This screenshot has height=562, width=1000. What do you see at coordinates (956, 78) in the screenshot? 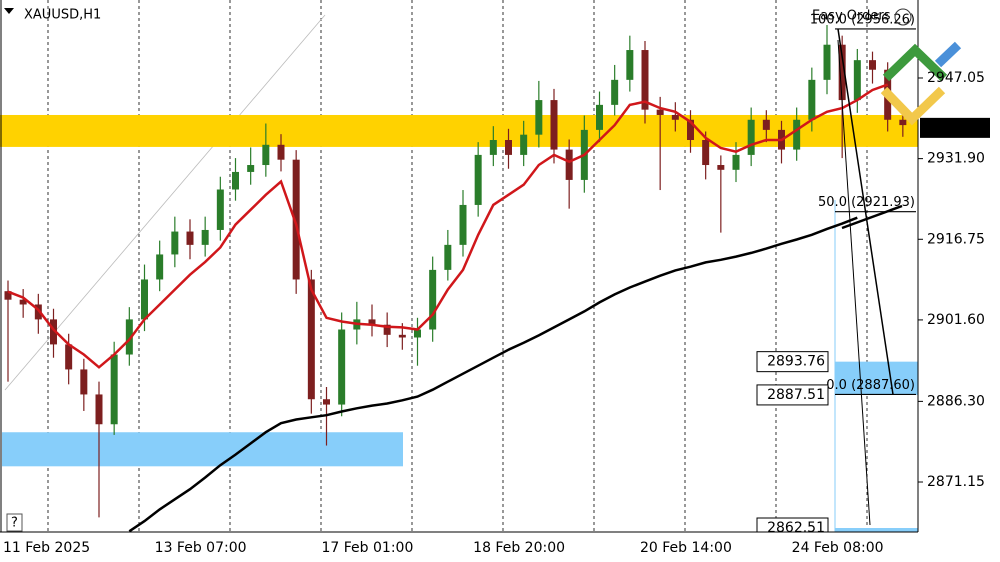
I see `y-tick-label: 2947.05` at bounding box center [956, 78].